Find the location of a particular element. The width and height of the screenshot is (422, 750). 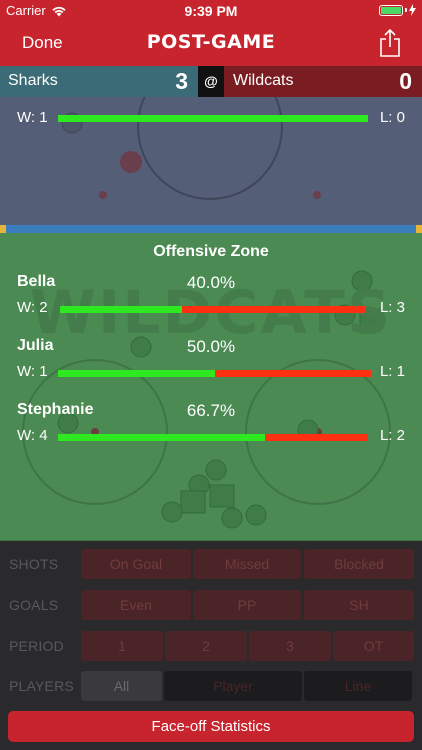

blue-line is located at coordinates (211, 229).